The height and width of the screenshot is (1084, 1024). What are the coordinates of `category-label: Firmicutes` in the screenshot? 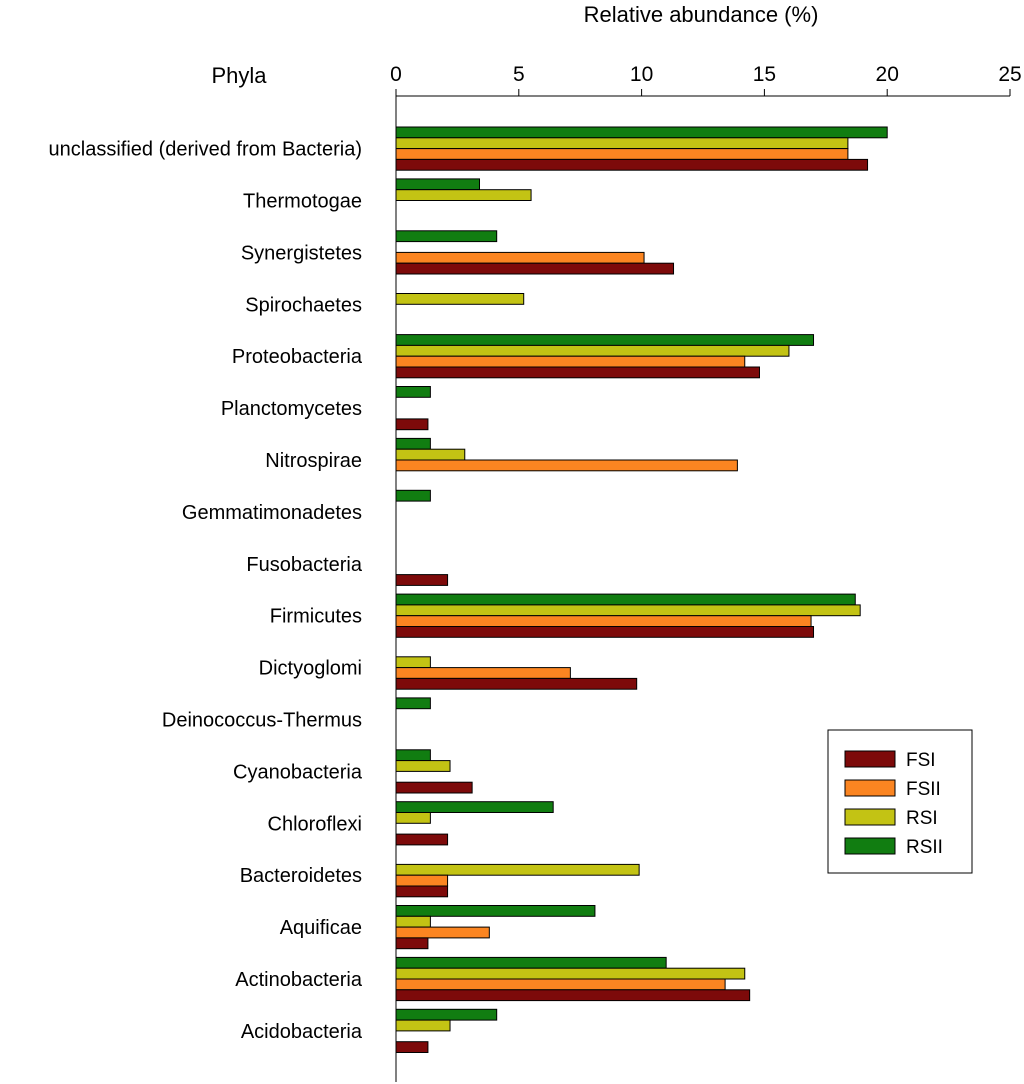 It's located at (316, 617).